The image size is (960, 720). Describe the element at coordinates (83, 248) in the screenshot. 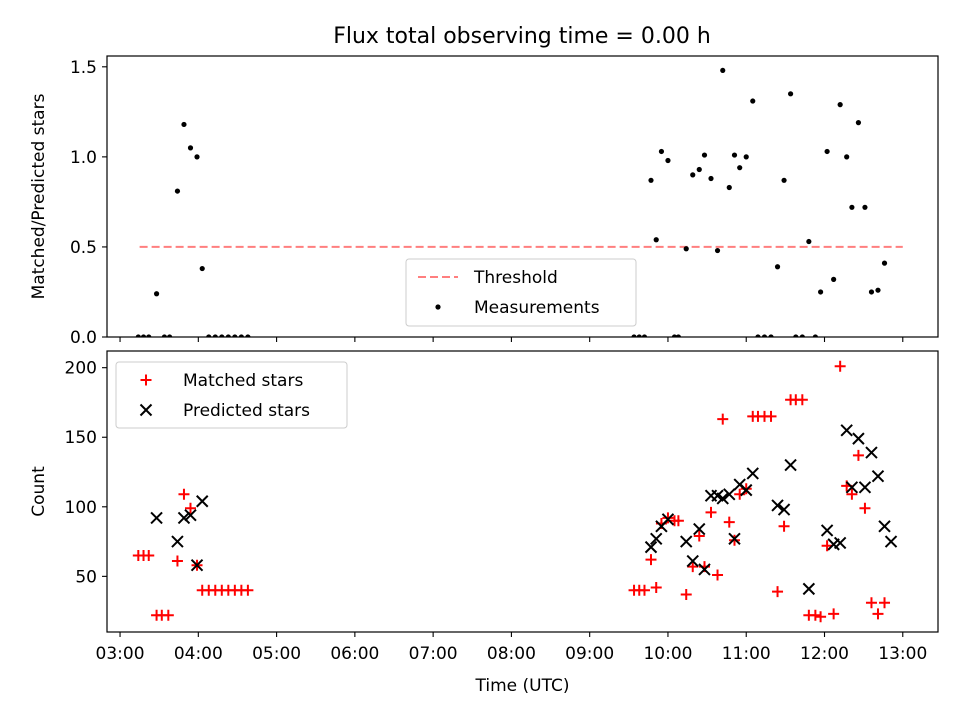

I see `top-ytick-label: 0.5` at that location.